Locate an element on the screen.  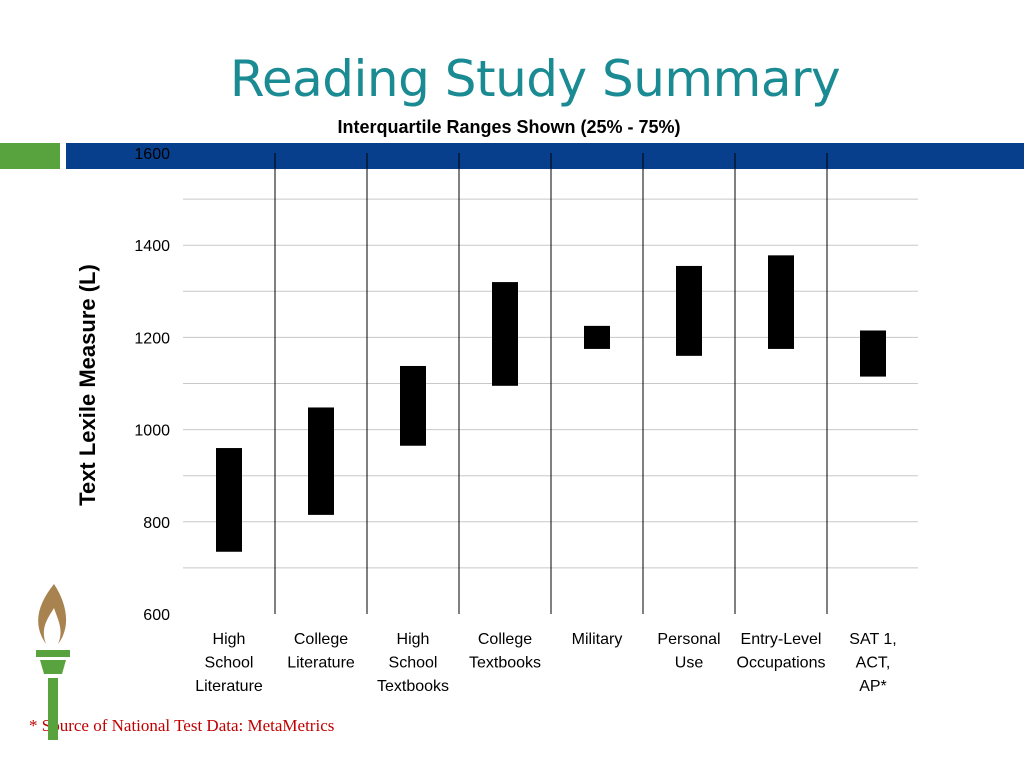
banner-green-block is located at coordinates (30, 156).